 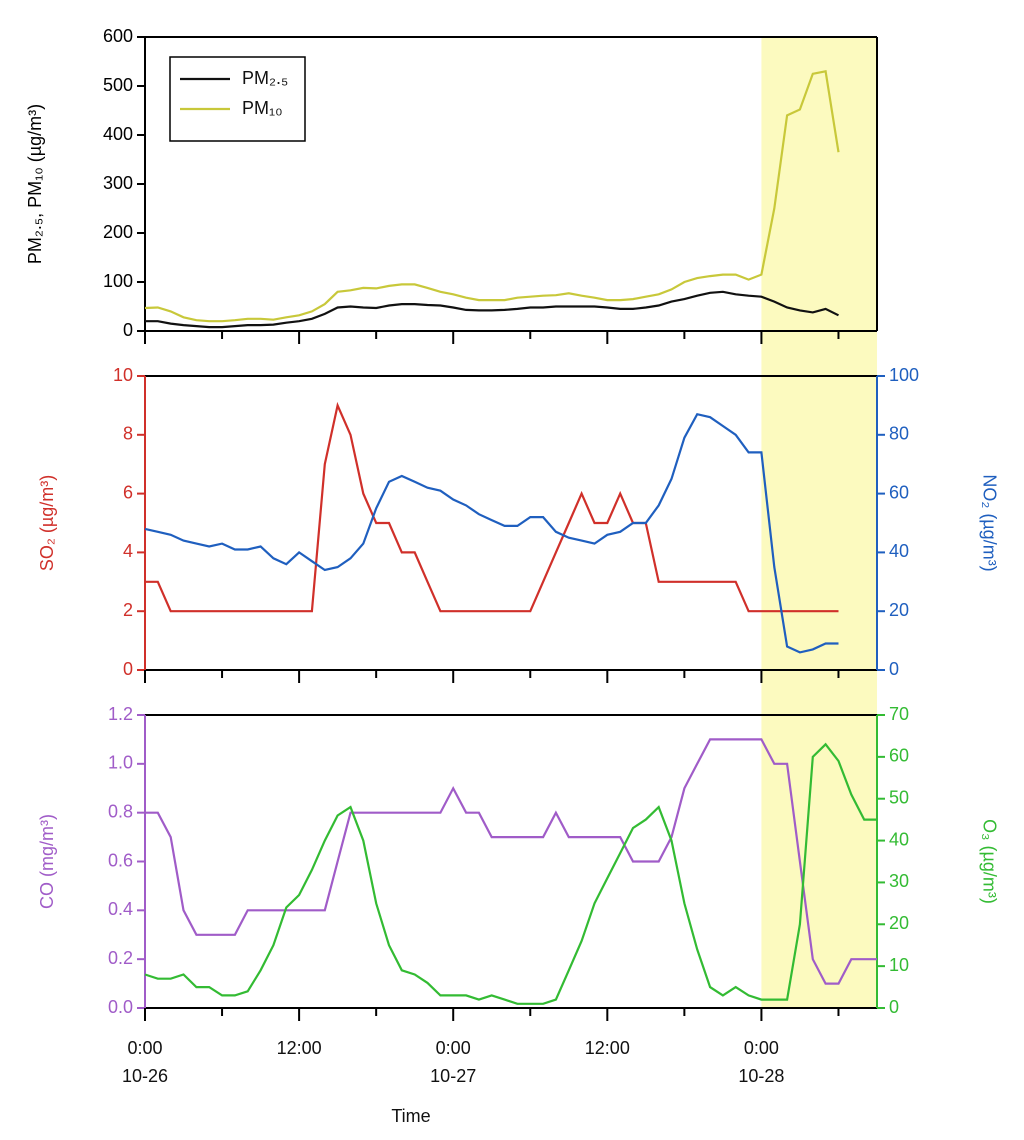 What do you see at coordinates (120, 714) in the screenshot?
I see `y-tick-label: 1.2` at bounding box center [120, 714].